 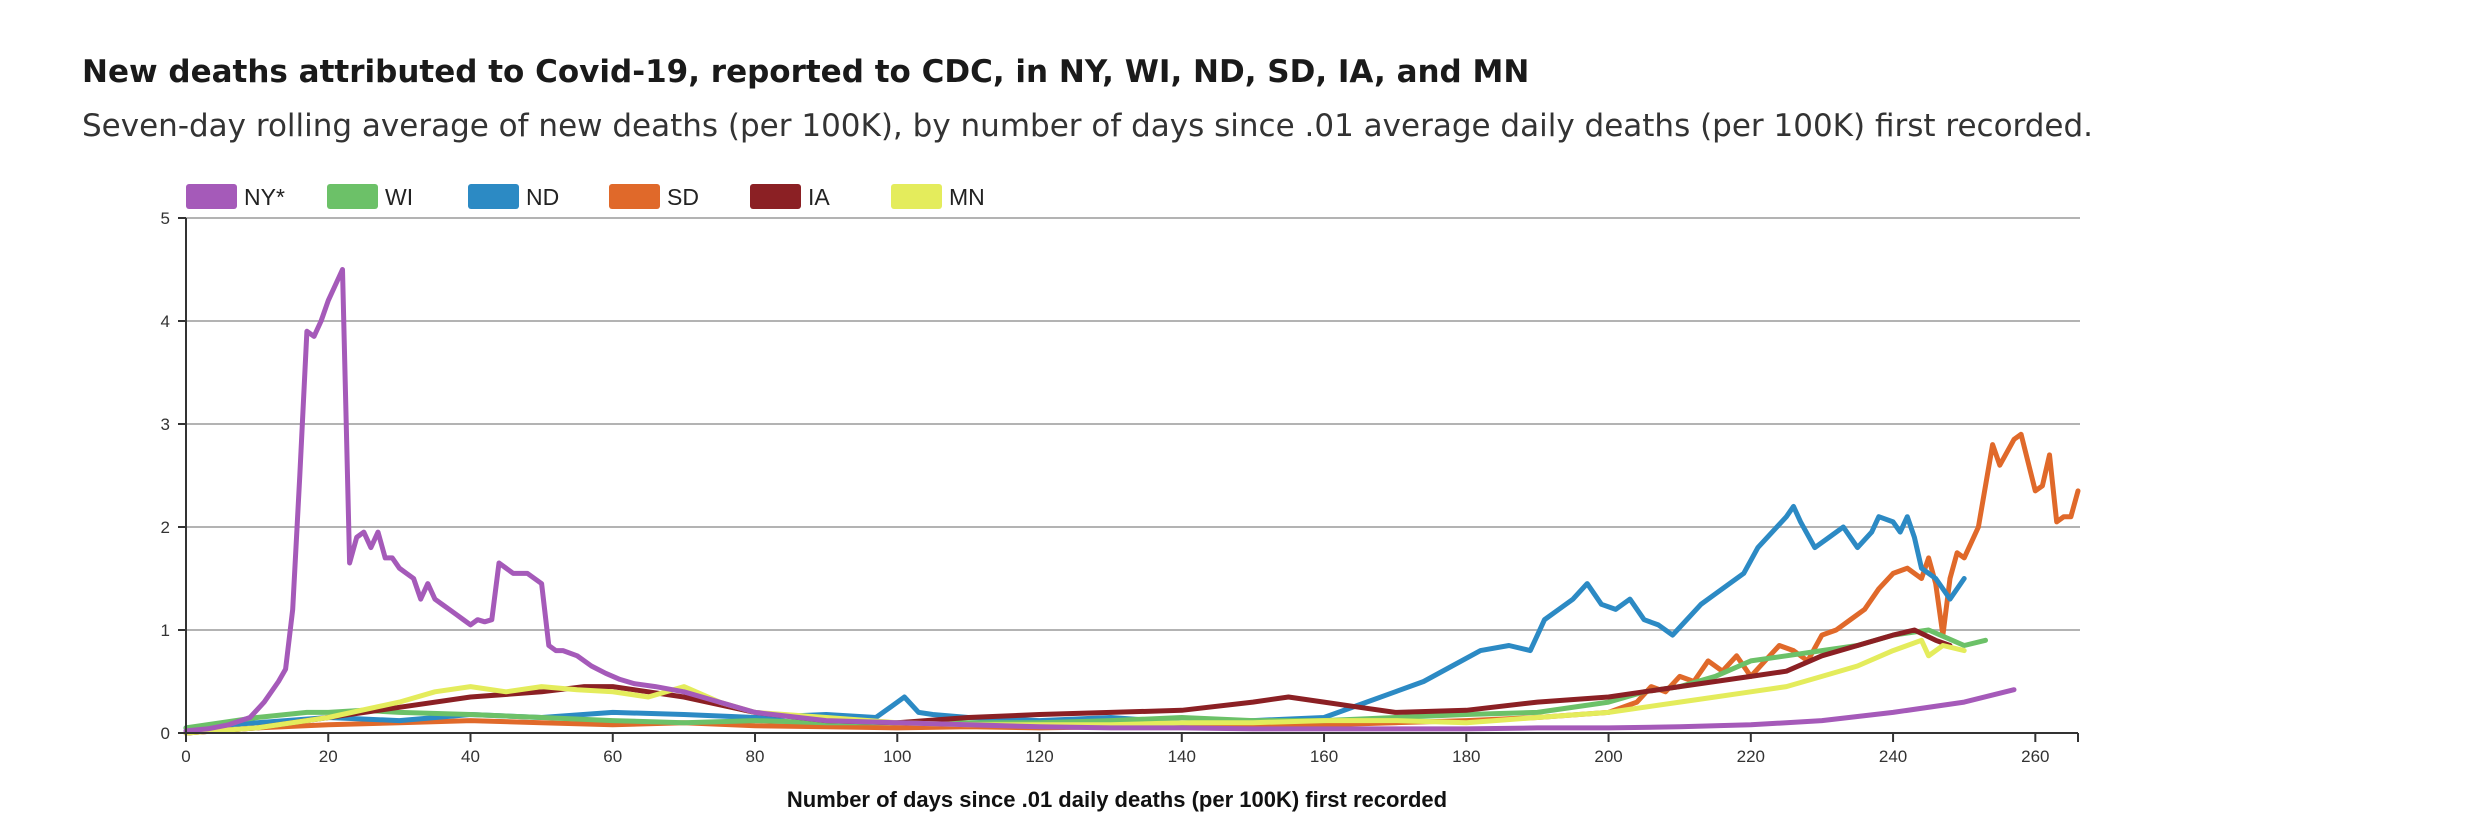 I want to click on legend: NY* WI ND SD IA MN, so click(x=585, y=197).